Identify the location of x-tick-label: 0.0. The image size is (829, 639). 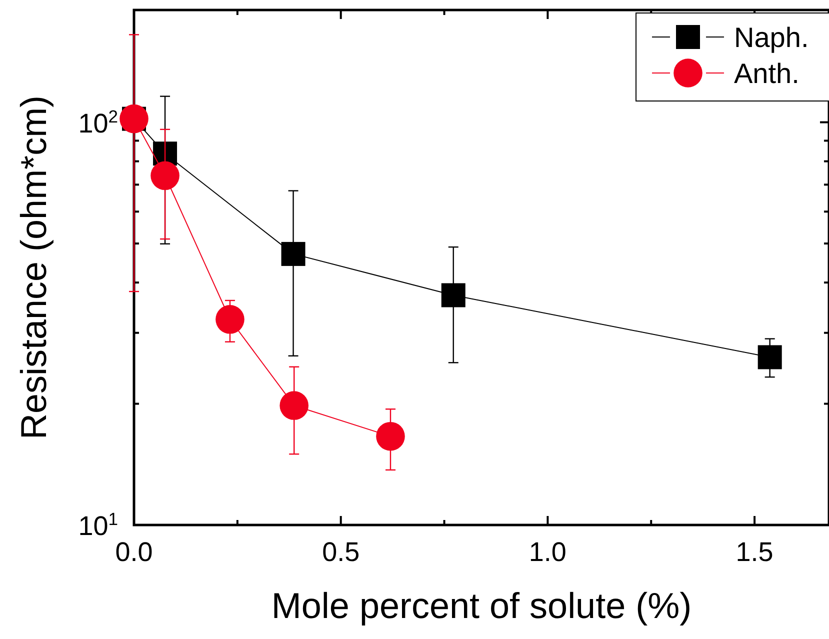
(134, 552).